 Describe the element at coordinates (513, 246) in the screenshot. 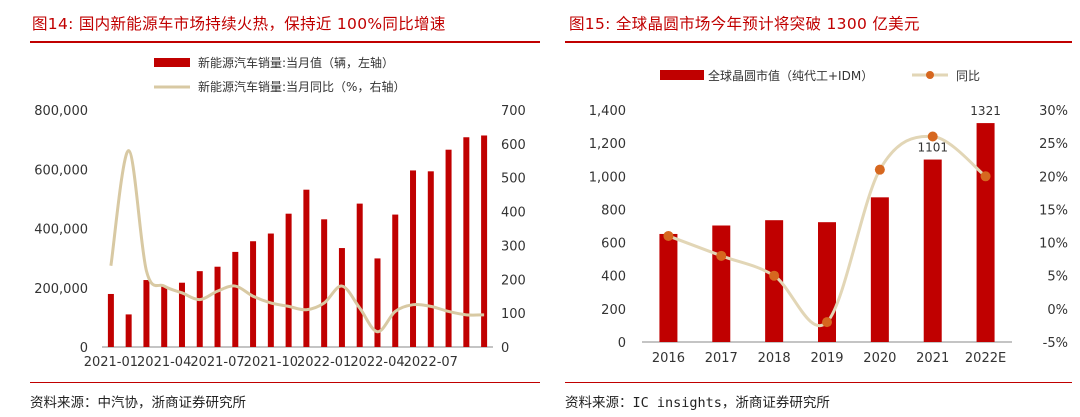

I see `y-right-tick-label: 300` at that location.